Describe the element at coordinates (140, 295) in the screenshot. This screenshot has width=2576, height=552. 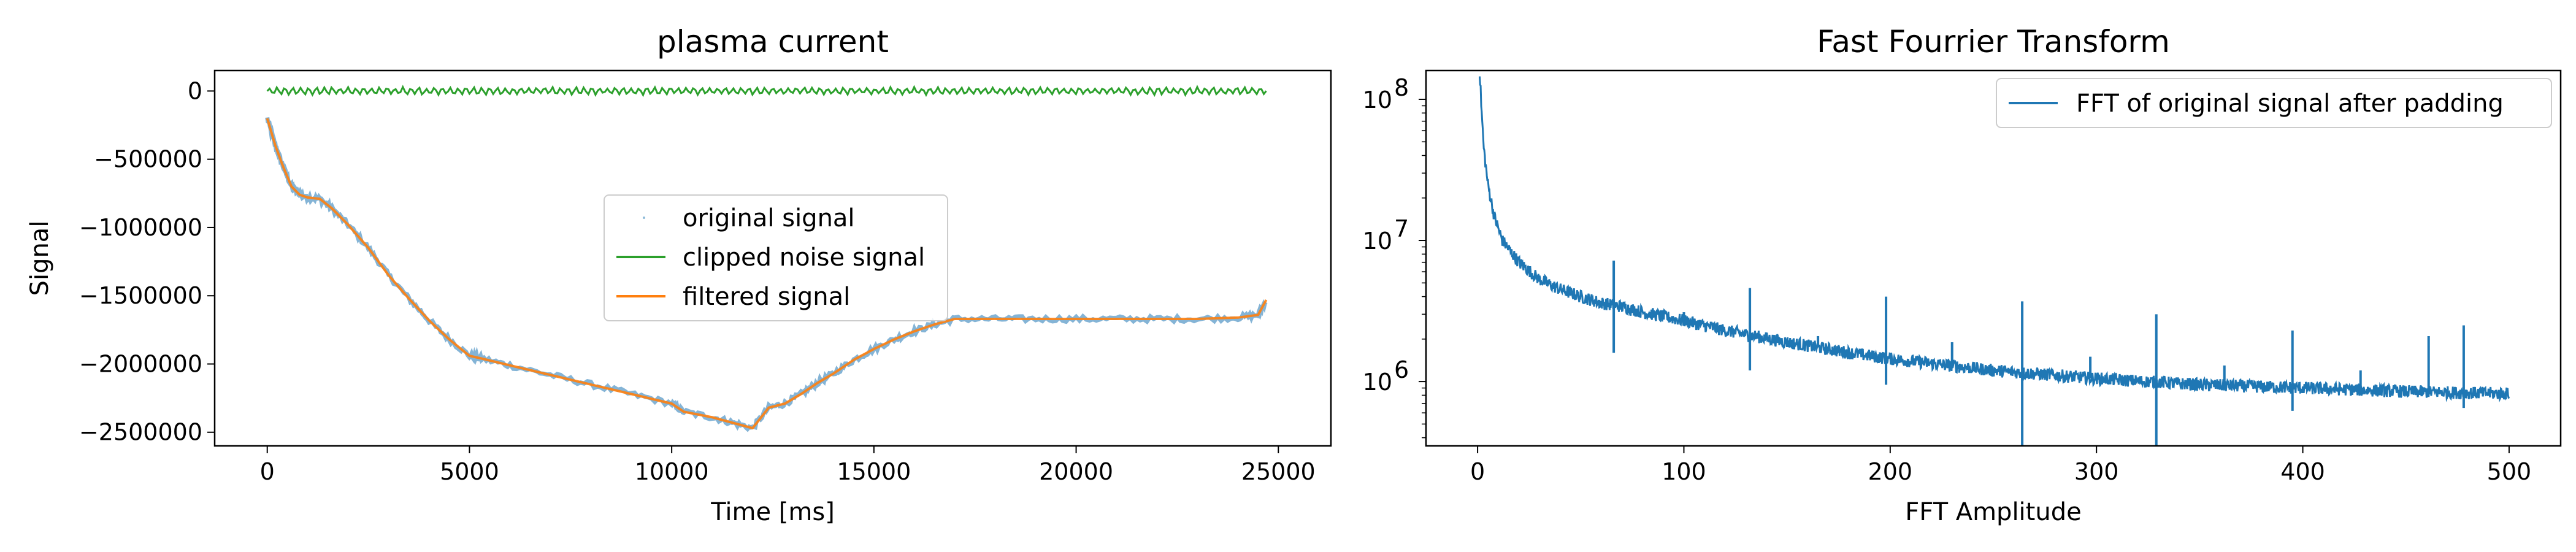
I see `y-tick-label: −1500000` at that location.